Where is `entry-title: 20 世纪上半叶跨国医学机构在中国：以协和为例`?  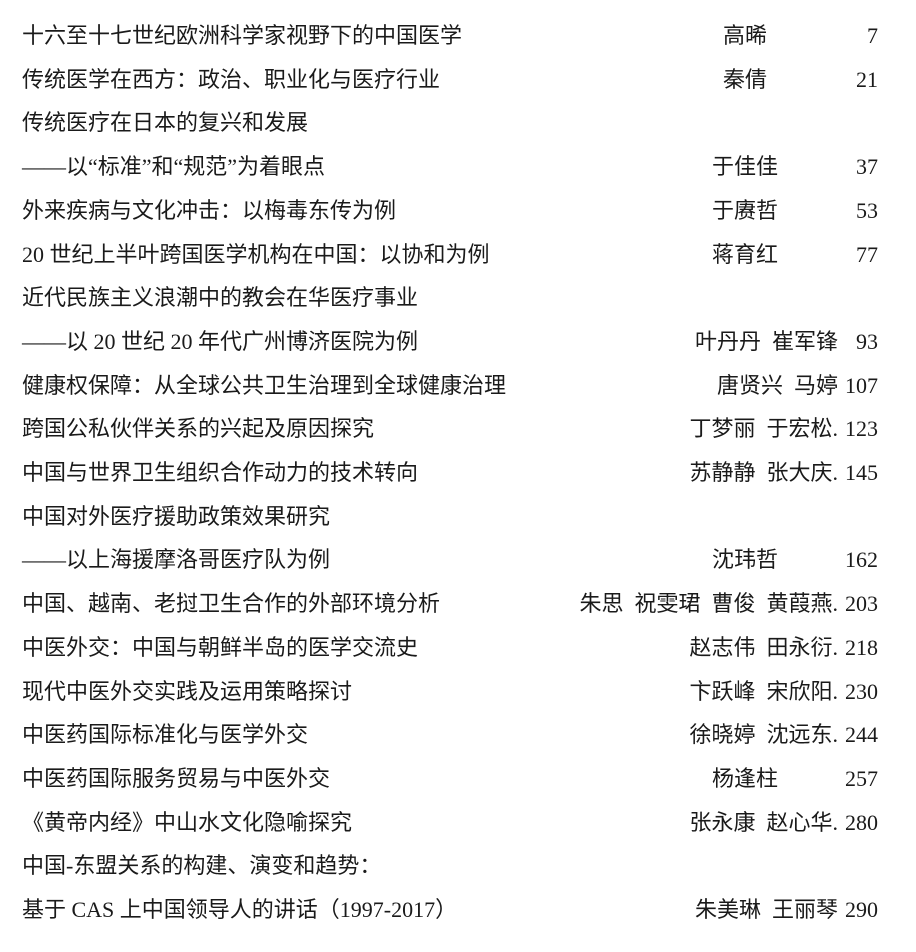
entry-title: 20 世纪上半叶跨国医学机构在中国：以协和为例 is located at coordinates (256, 254).